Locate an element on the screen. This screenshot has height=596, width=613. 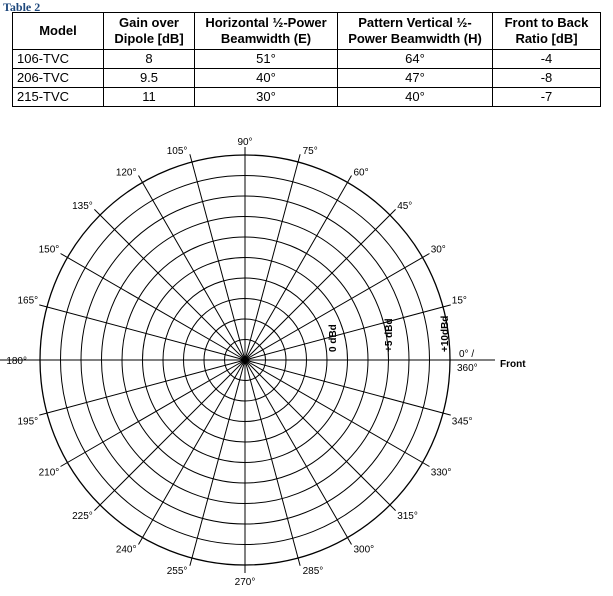
cell-gain: 9.5 is located at coordinates (149, 78).